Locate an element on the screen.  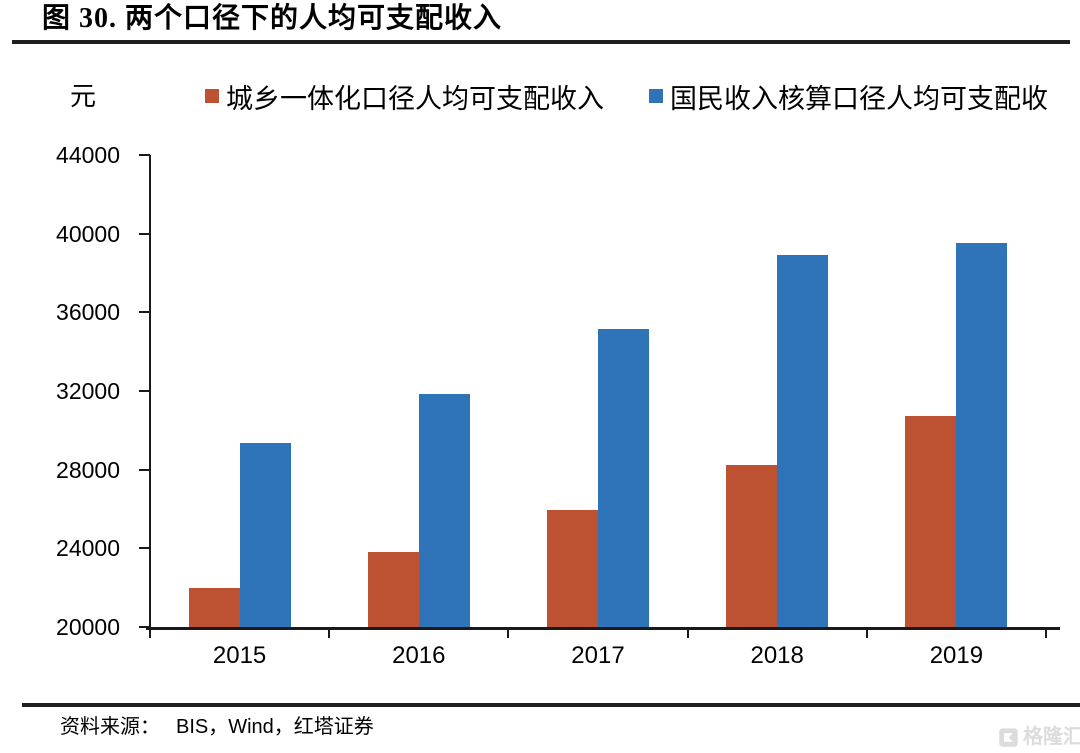
watermark-text: 格隆汇 is located at coordinates (1051, 737).